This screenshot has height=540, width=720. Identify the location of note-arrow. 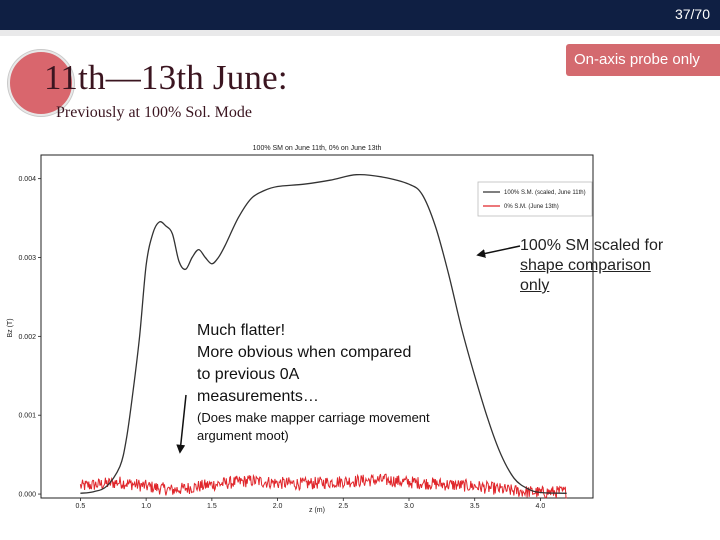
(181, 424).